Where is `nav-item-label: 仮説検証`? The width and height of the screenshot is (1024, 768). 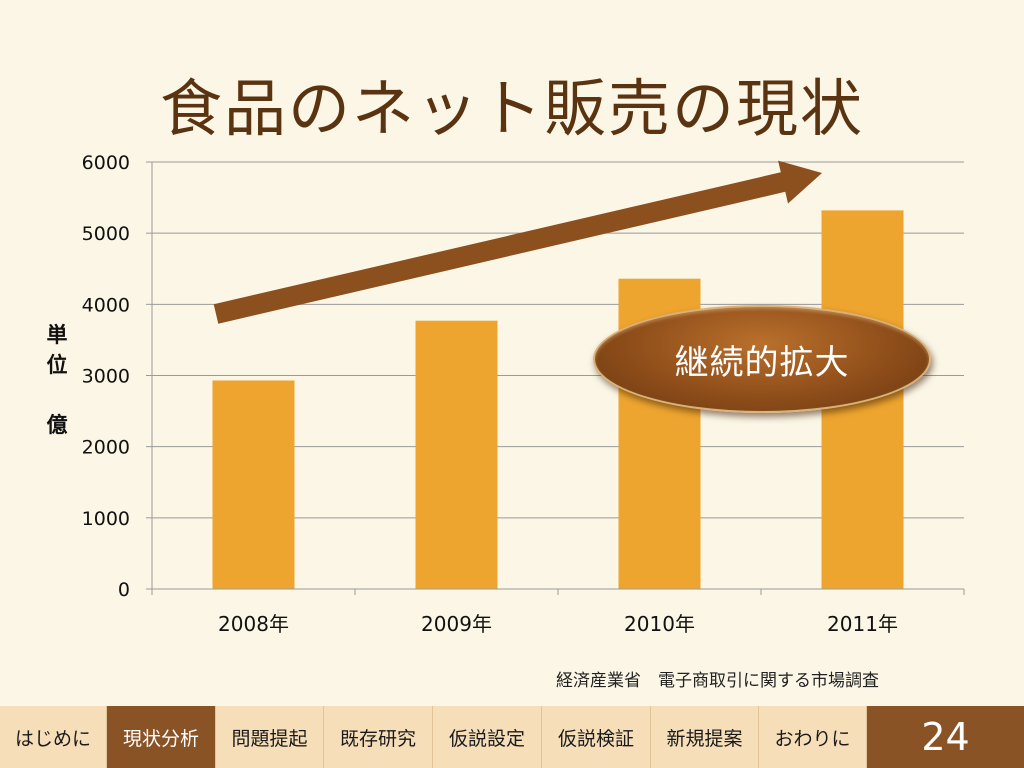 nav-item-label: 仮説検証 is located at coordinates (595, 738).